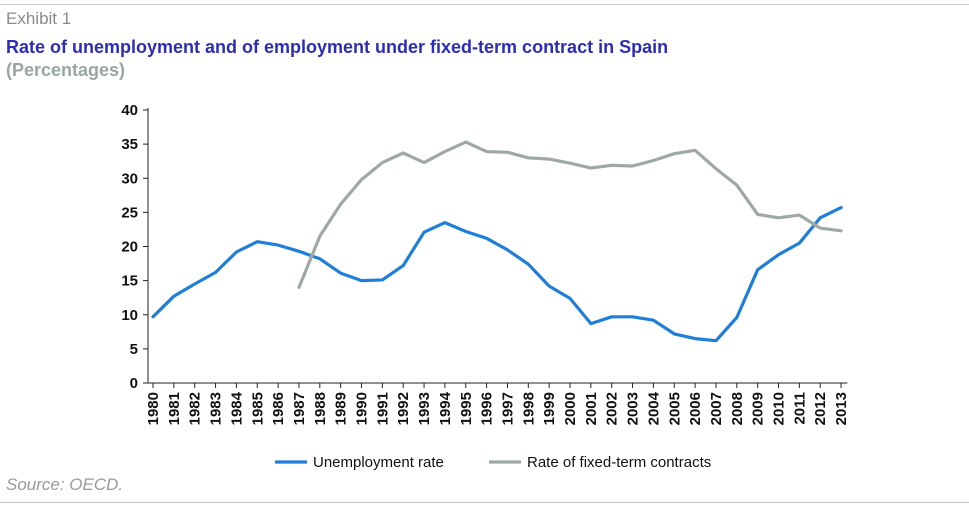  I want to click on x-tick-label: 2011, so click(799, 408).